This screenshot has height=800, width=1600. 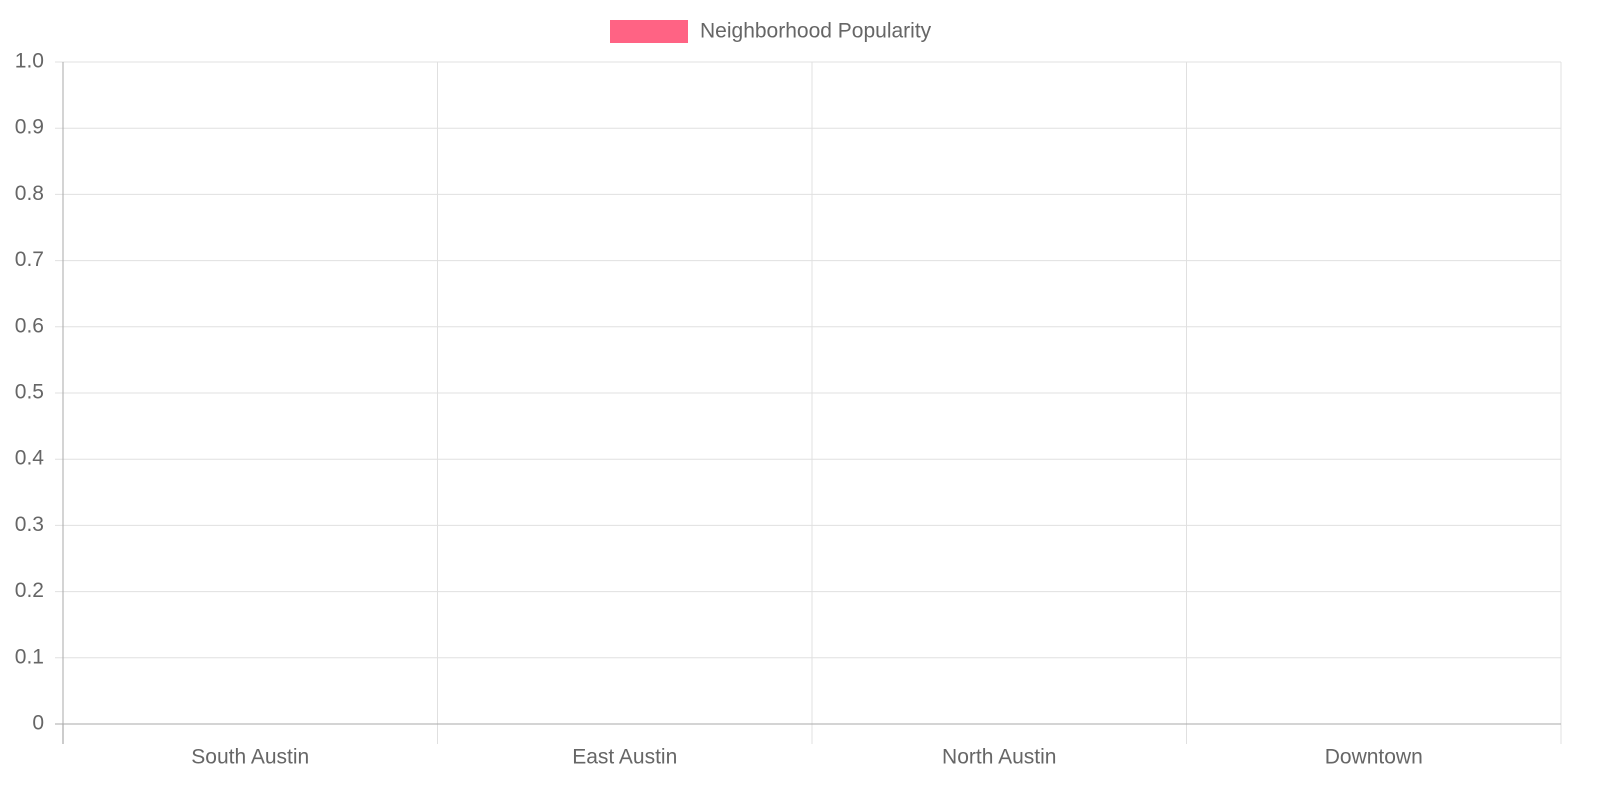 What do you see at coordinates (38, 723) in the screenshot?
I see `y-tick-label: 0` at bounding box center [38, 723].